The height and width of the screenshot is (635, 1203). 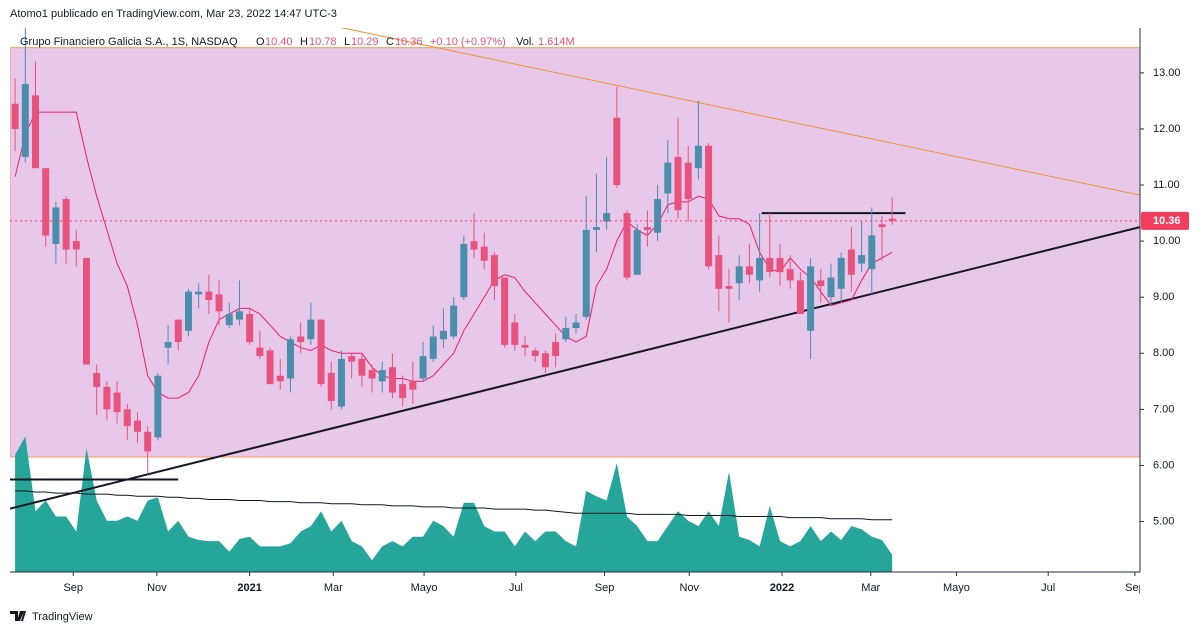 What do you see at coordinates (260, 42) in the screenshot?
I see `o-label: O` at bounding box center [260, 42].